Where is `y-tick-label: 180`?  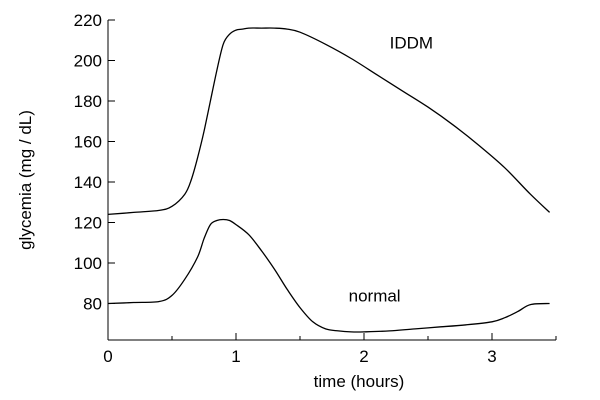 y-tick-label: 180 is located at coordinates (88, 101).